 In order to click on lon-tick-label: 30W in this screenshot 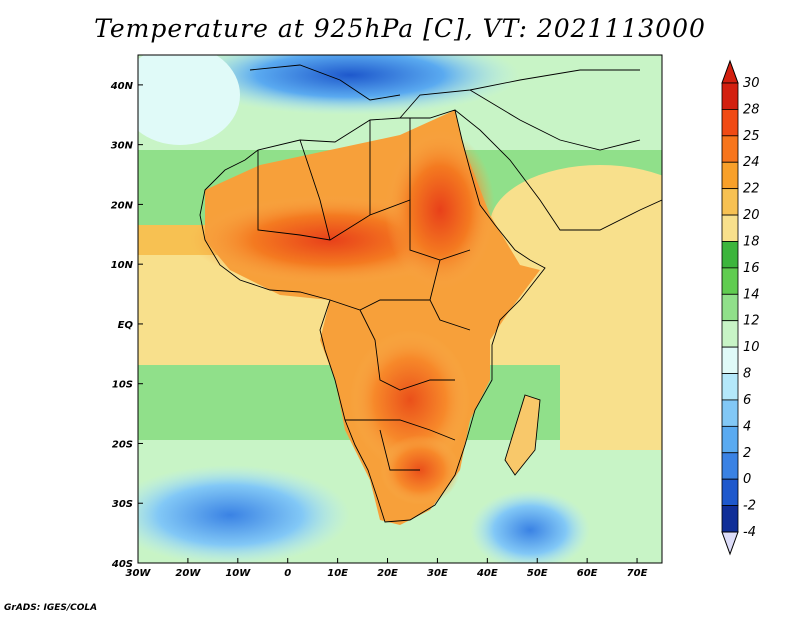, I will do `click(139, 573)`.